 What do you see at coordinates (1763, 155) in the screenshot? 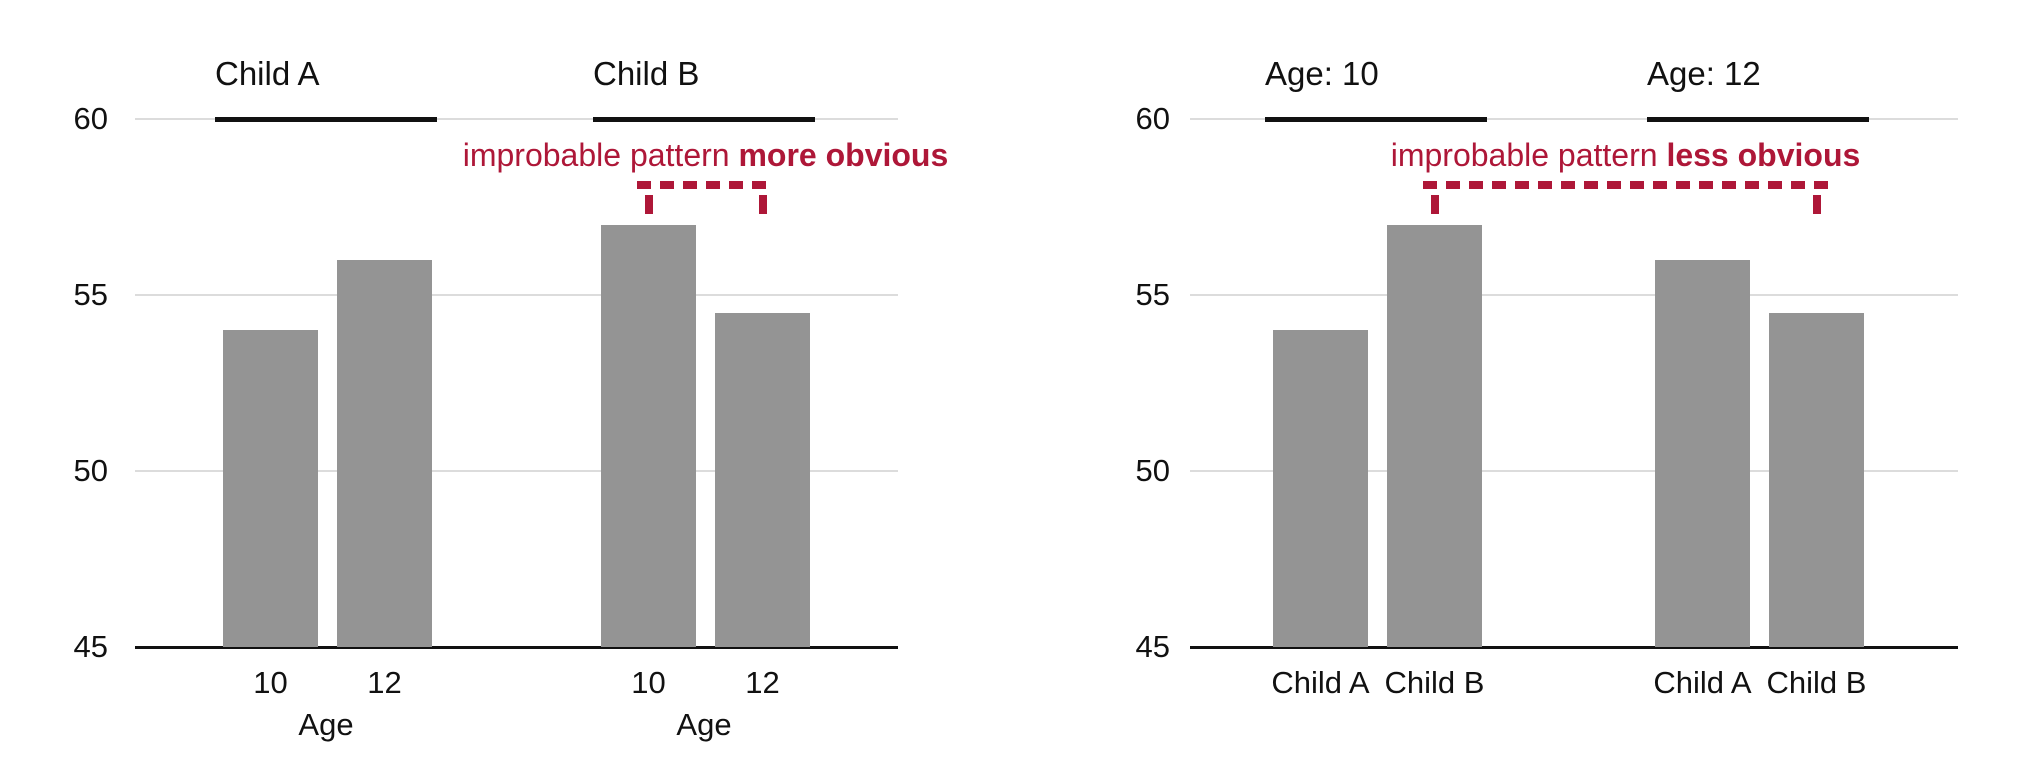
I see `annotation-text-bold: less obvious` at bounding box center [1763, 155].